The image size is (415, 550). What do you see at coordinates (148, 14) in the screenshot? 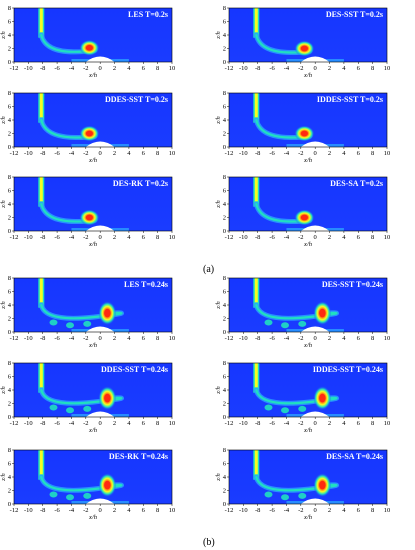
I see `panel-title: LES T=0.2s` at bounding box center [148, 14].